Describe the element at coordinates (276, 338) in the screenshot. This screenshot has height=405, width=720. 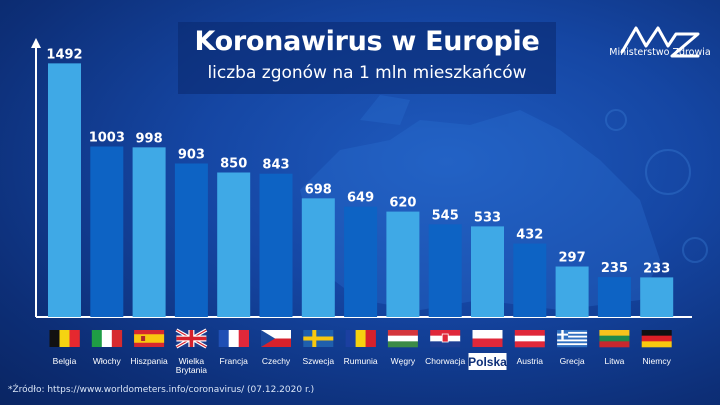
I see `czechia-flag-icon` at that location.